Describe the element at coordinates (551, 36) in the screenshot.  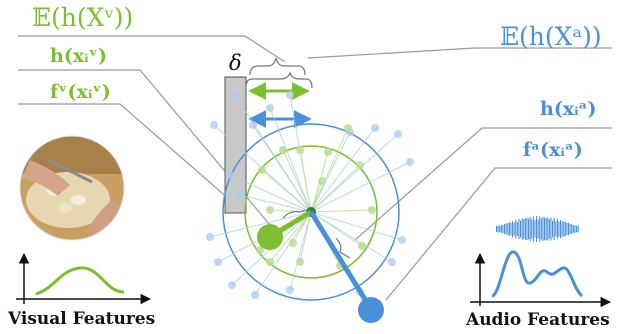
I see `audio-expectation-label: 𝔼(h(Xᵃ))` at that location.